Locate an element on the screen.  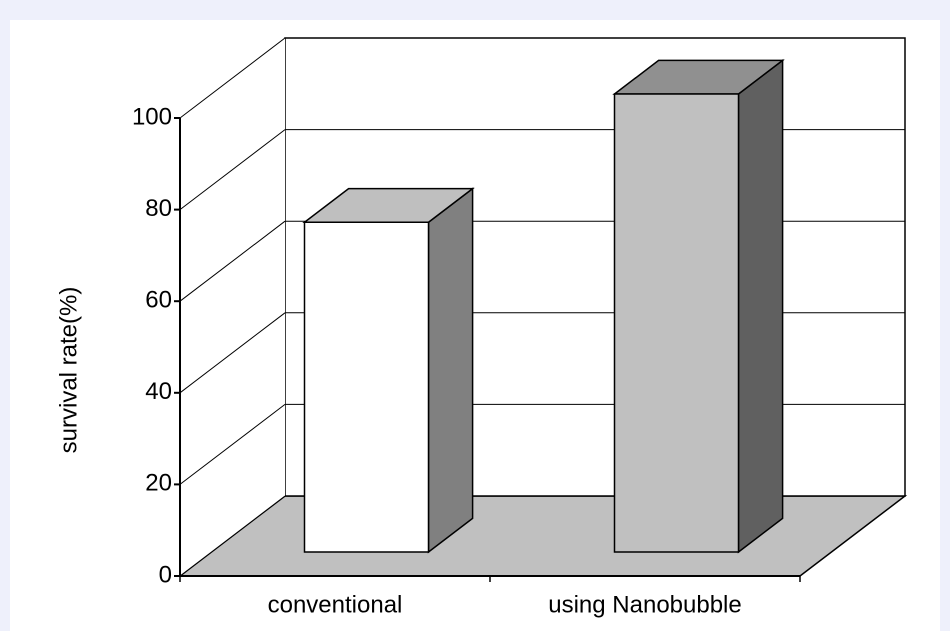
y-tick-label: 40 is located at coordinates (158, 391).